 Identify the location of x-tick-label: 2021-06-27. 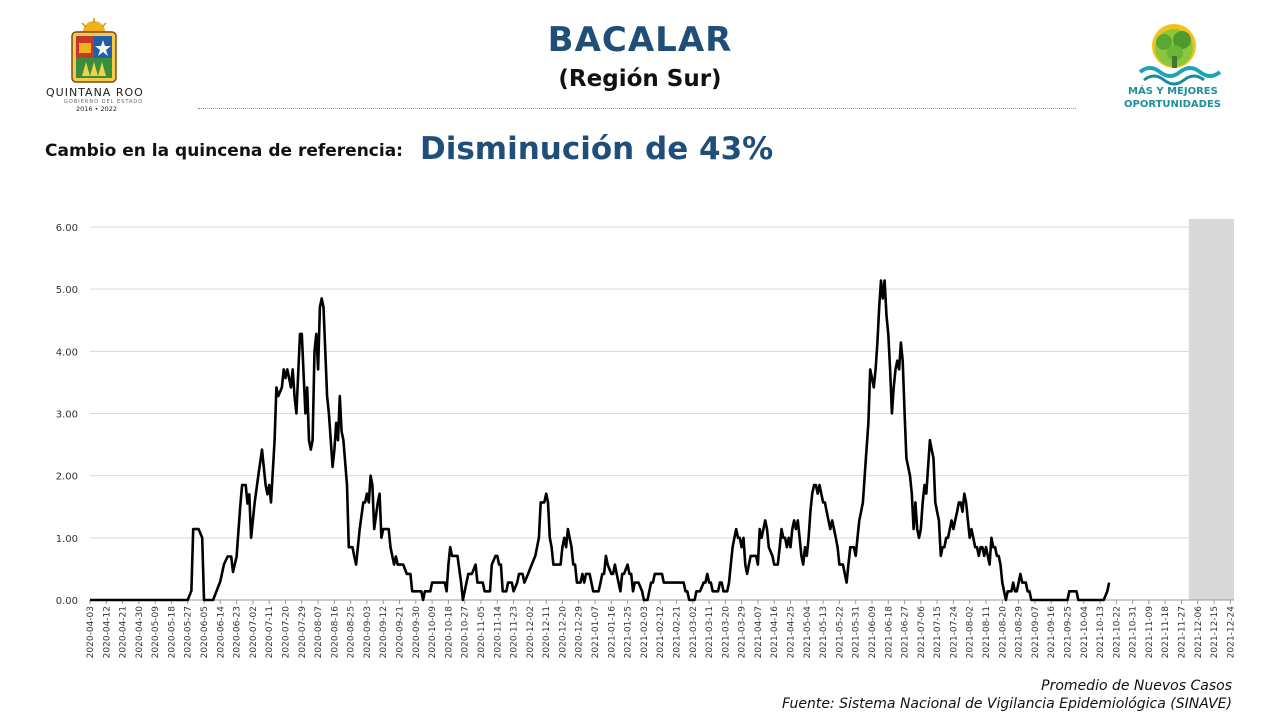
(906, 632).